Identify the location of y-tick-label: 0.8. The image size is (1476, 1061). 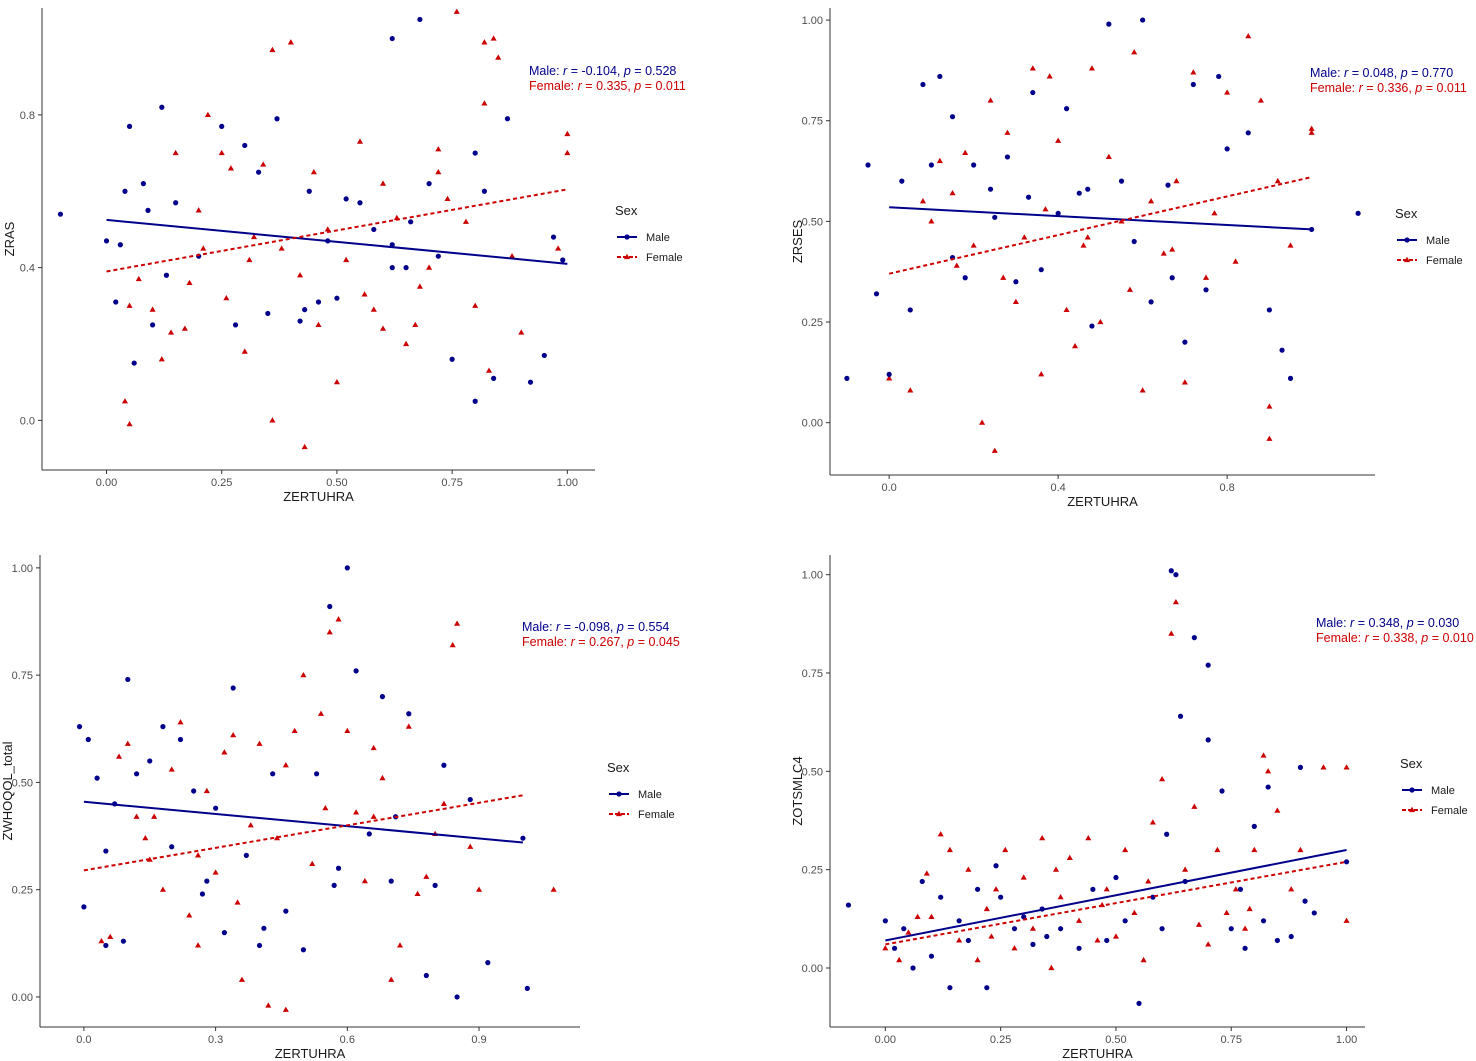
(27, 116).